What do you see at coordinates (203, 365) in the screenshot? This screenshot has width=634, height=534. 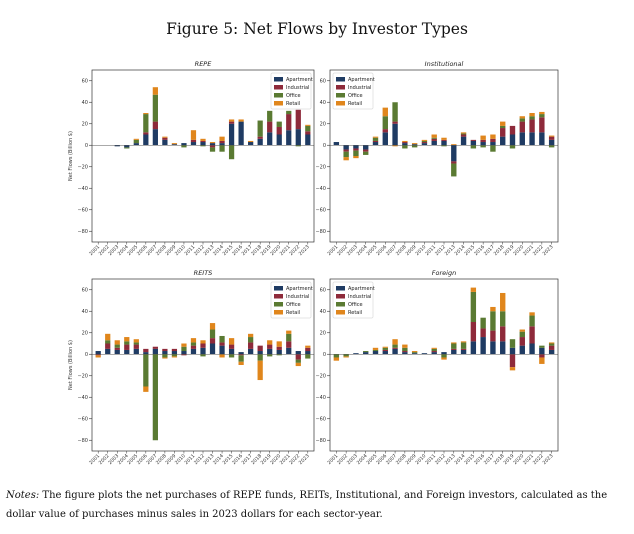 I see `plot-frame` at bounding box center [203, 365].